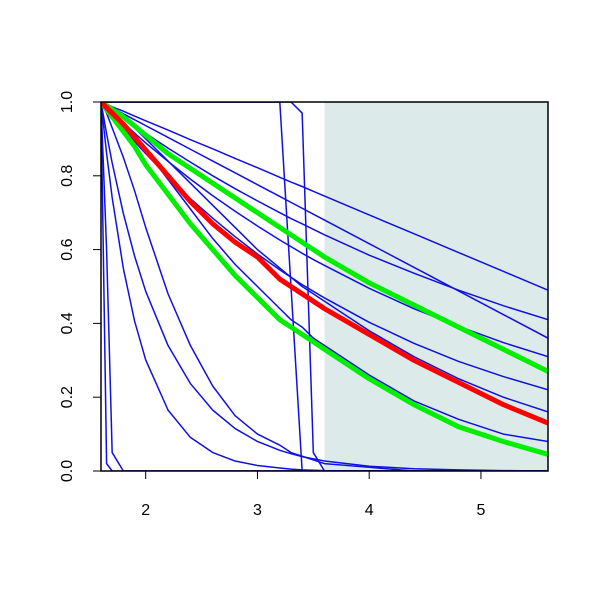 This screenshot has height=605, width=600. I want to click on y-tick-label: 0.4, so click(67, 323).